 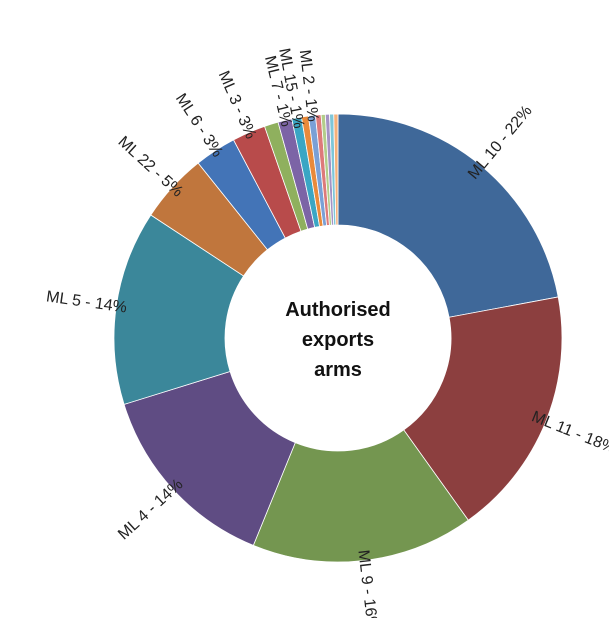 I want to click on slice-label-ml-10: ML 10 - 22%, so click(x=500, y=143).